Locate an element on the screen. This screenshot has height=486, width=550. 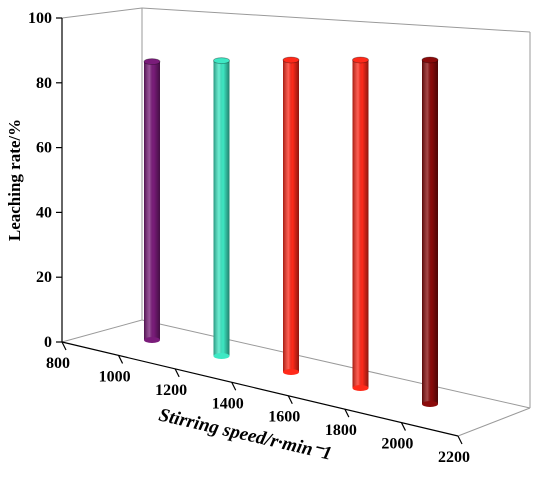
y-tick-label: 20 is located at coordinates (44, 277).